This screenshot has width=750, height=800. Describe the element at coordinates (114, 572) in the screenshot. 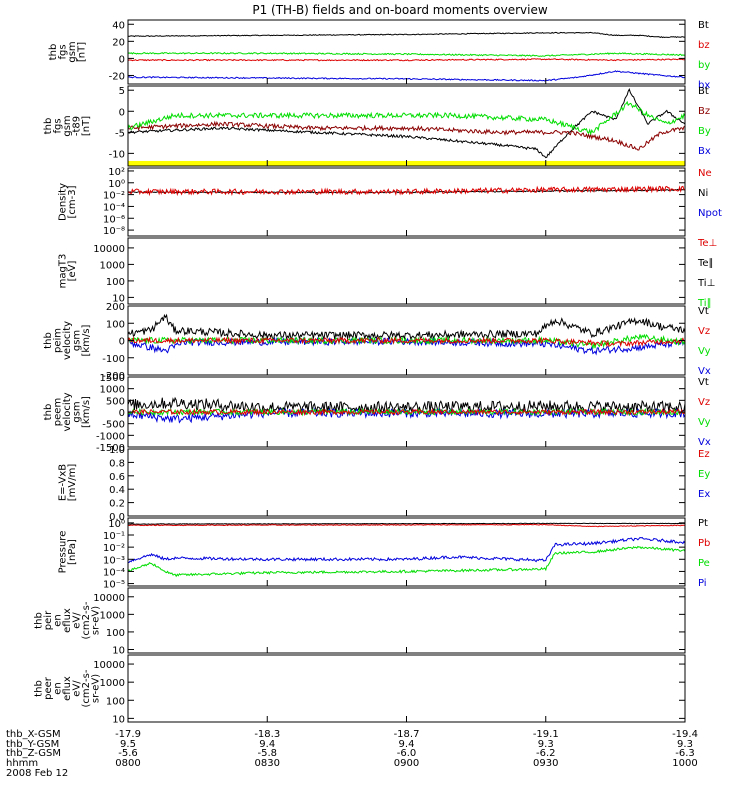

I see `panel-8-ytick-label-5: 10⁻⁴` at that location.